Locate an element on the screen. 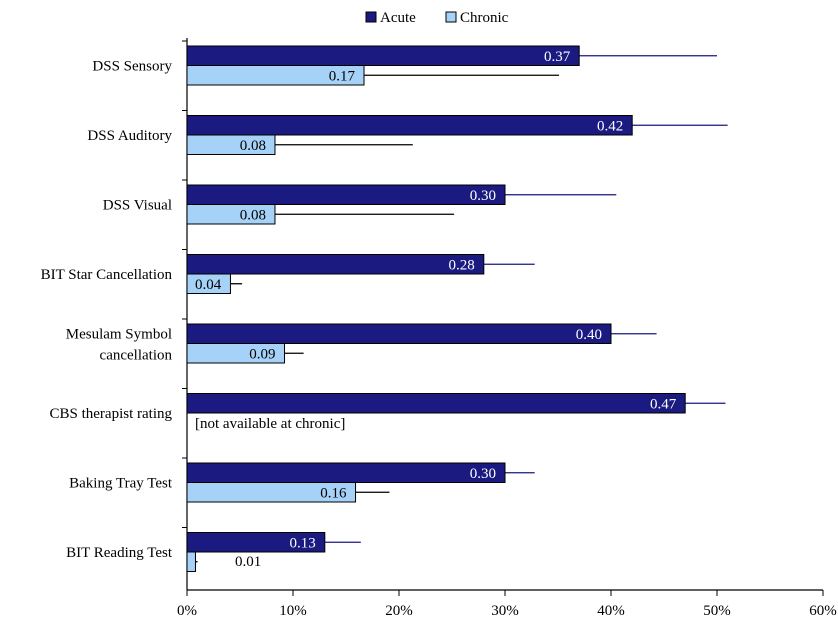 The width and height of the screenshot is (838, 620). category-label: Baking Tray Test is located at coordinates (121, 484).